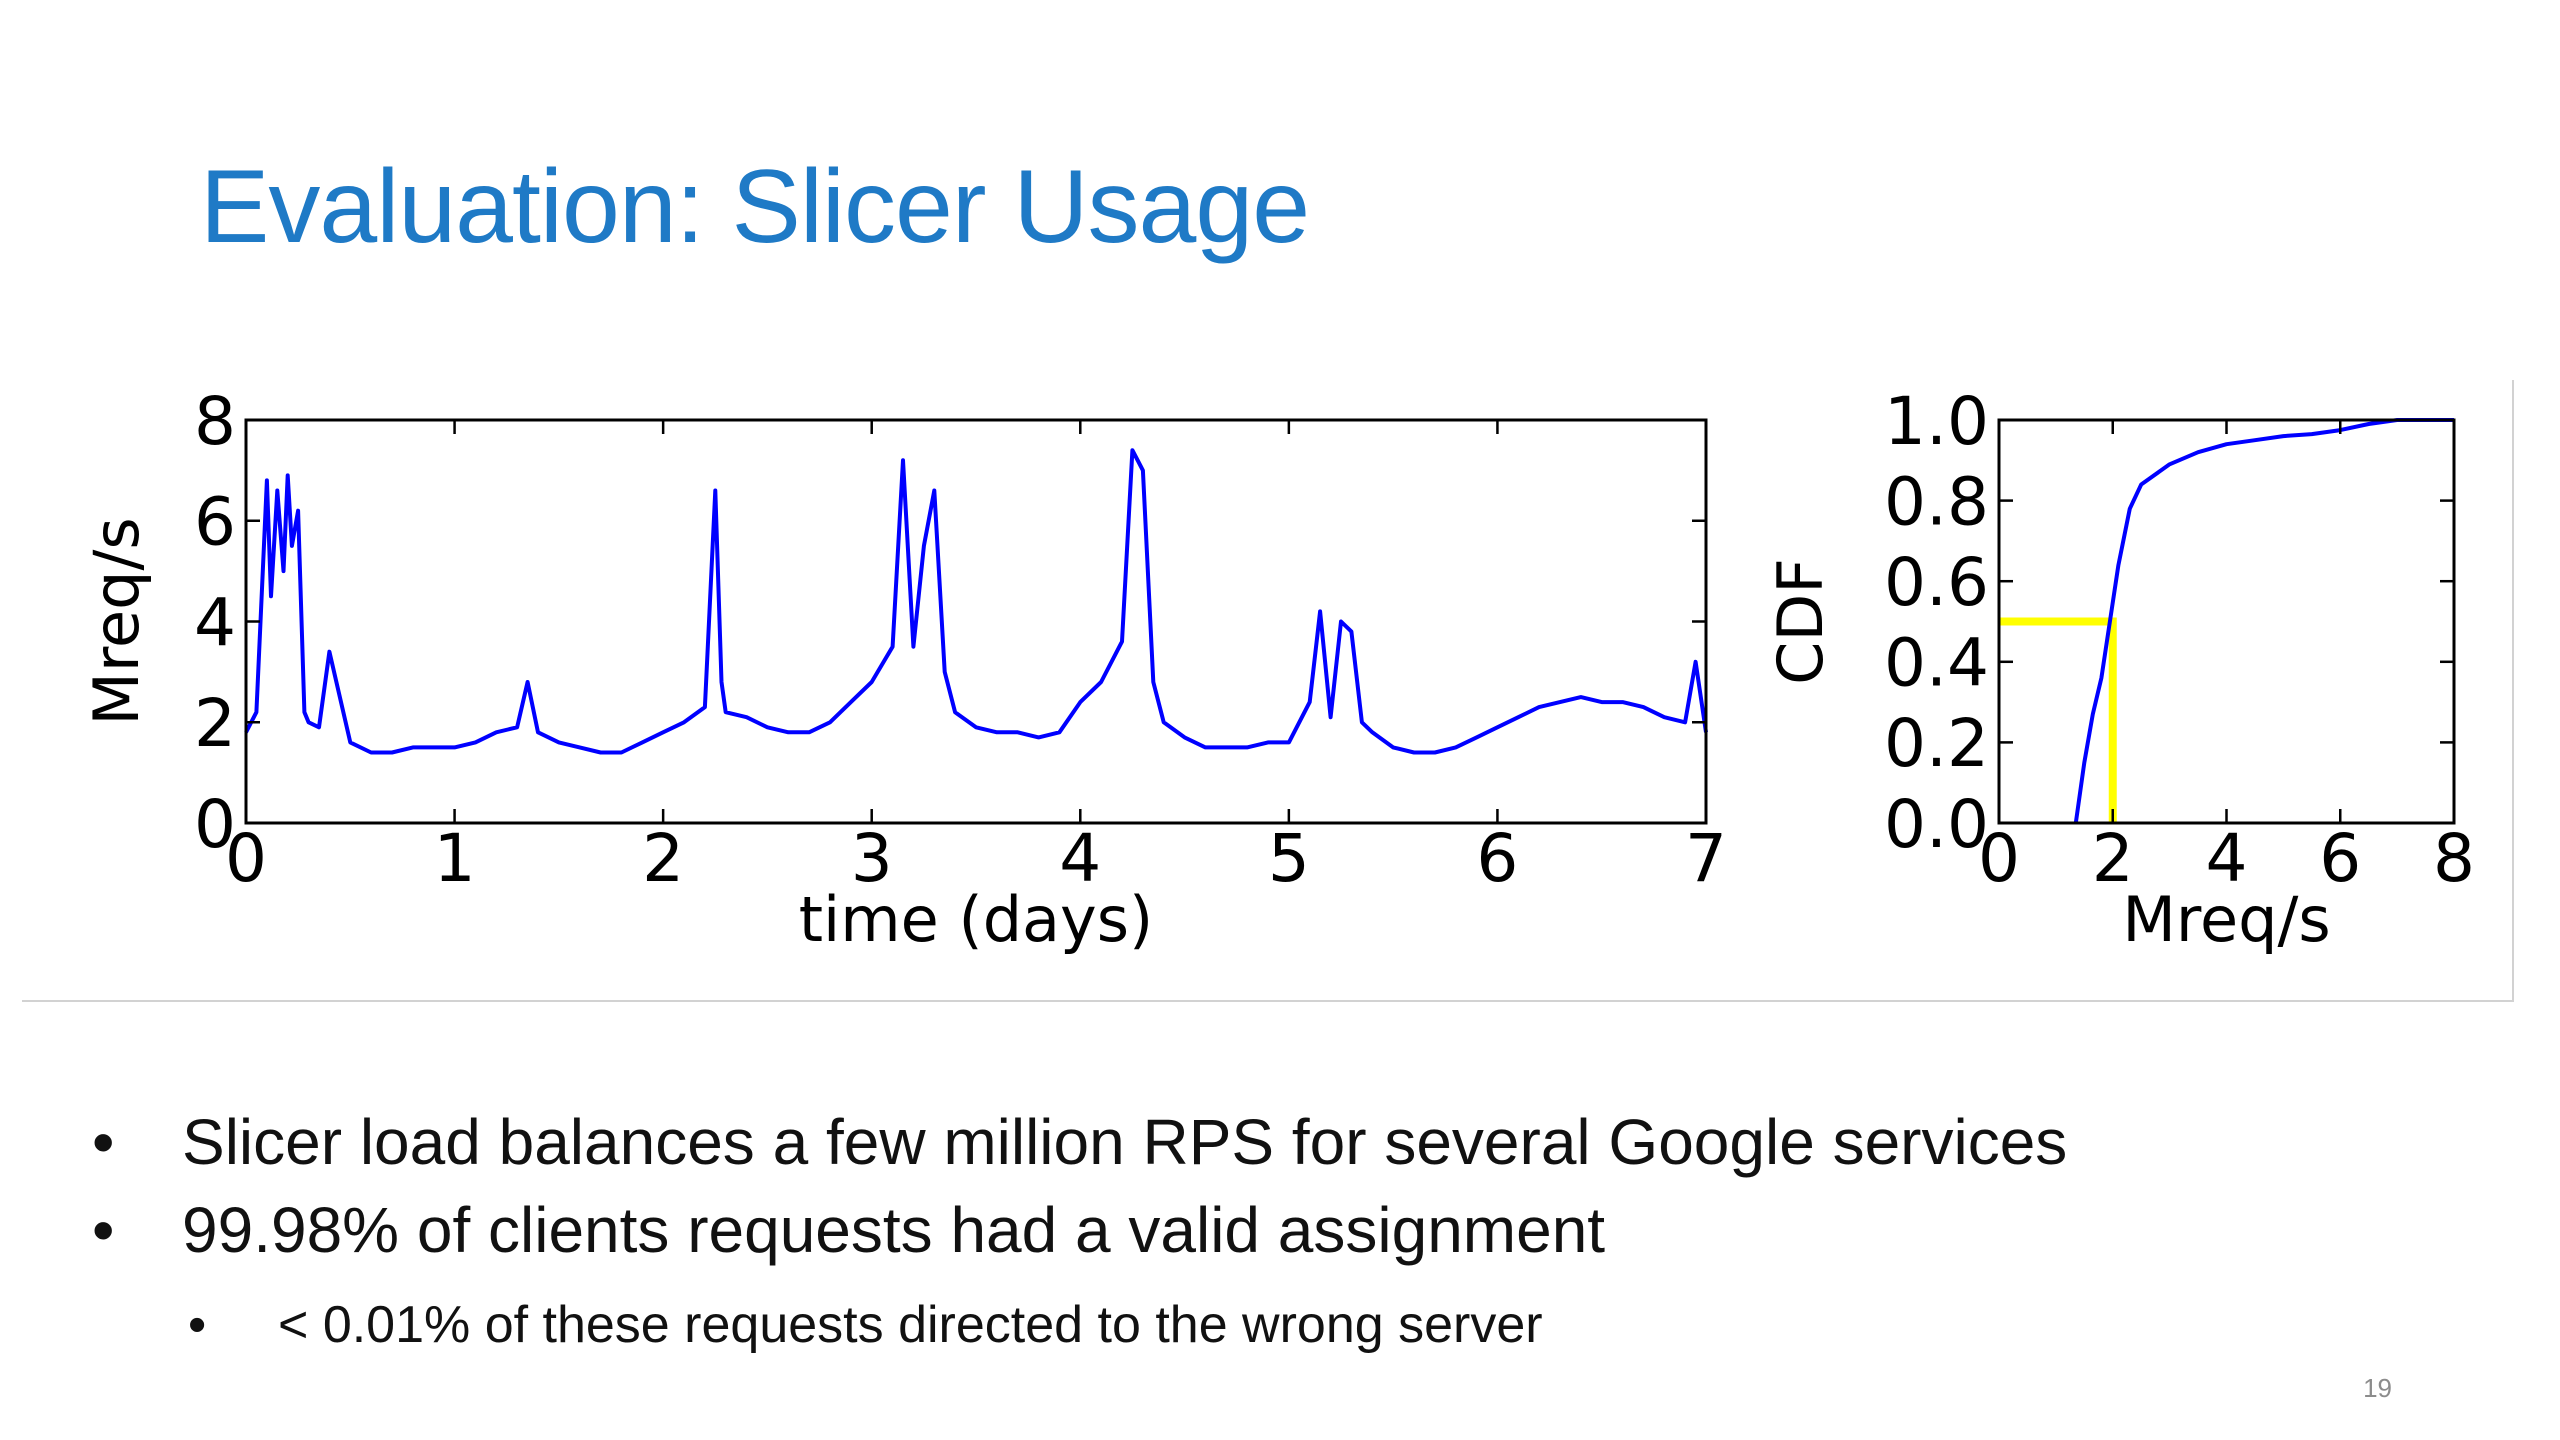  Describe the element at coordinates (755, 207) in the screenshot. I see `slide-title: Evaluation: Slicer Usage` at that location.